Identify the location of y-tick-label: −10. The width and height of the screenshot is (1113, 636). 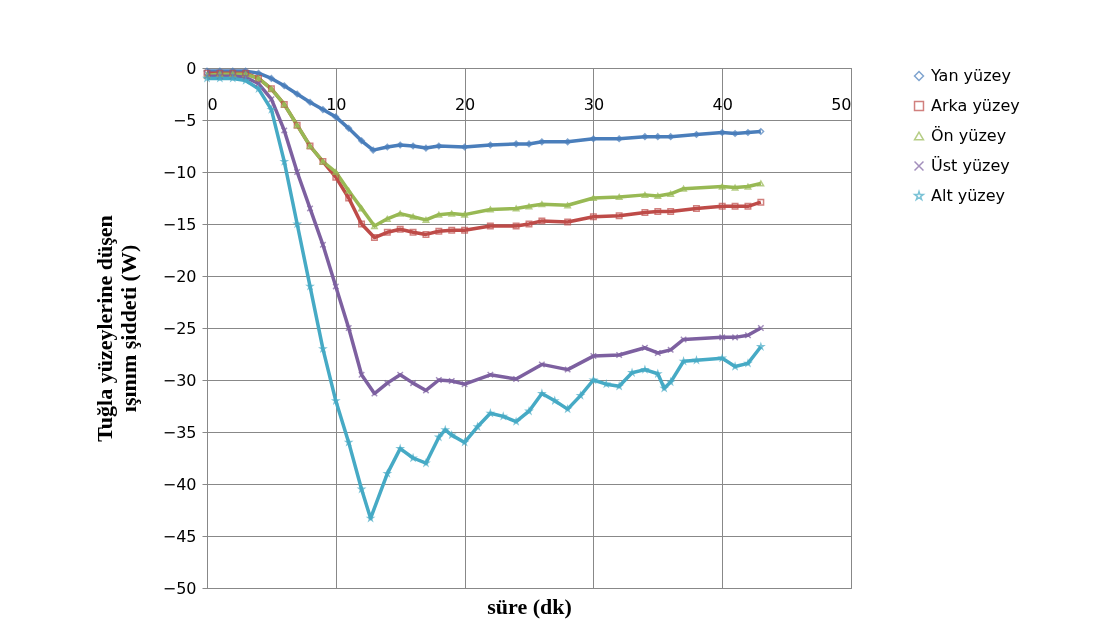
(179, 172).